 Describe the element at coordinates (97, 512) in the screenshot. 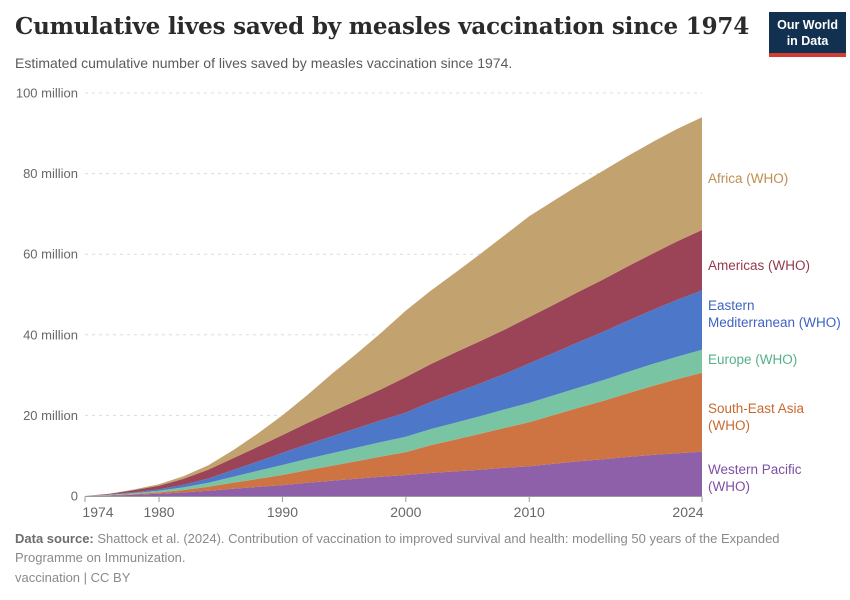

I see `x-tick-label: 1974` at that location.